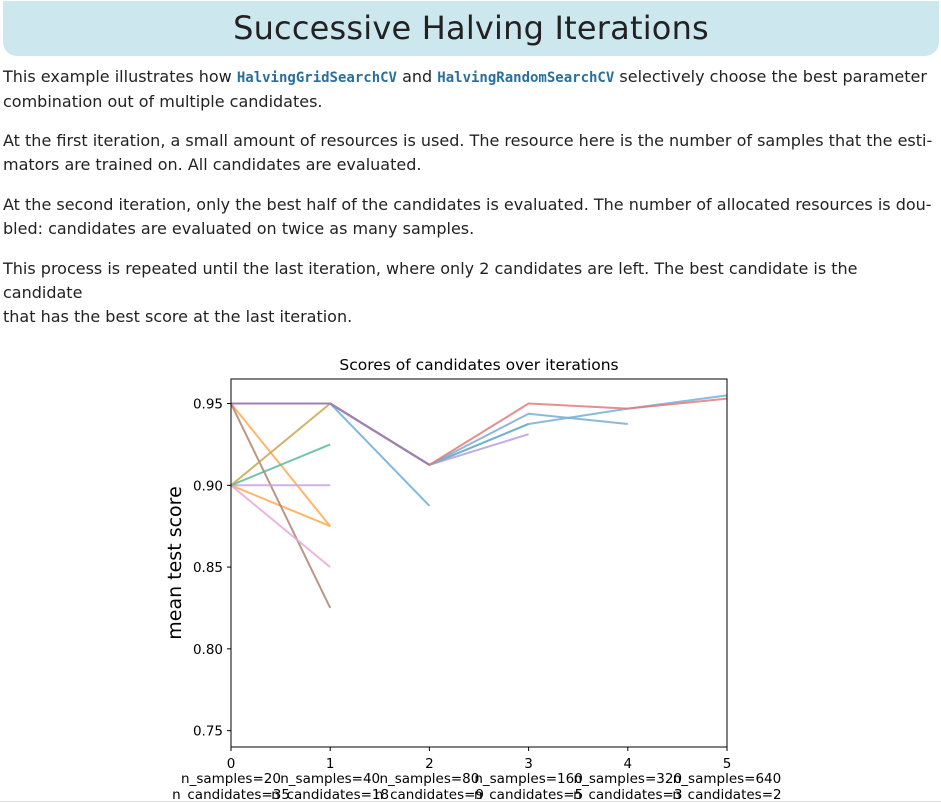  What do you see at coordinates (429, 764) in the screenshot?
I see `x-tick-label: 2` at bounding box center [429, 764].